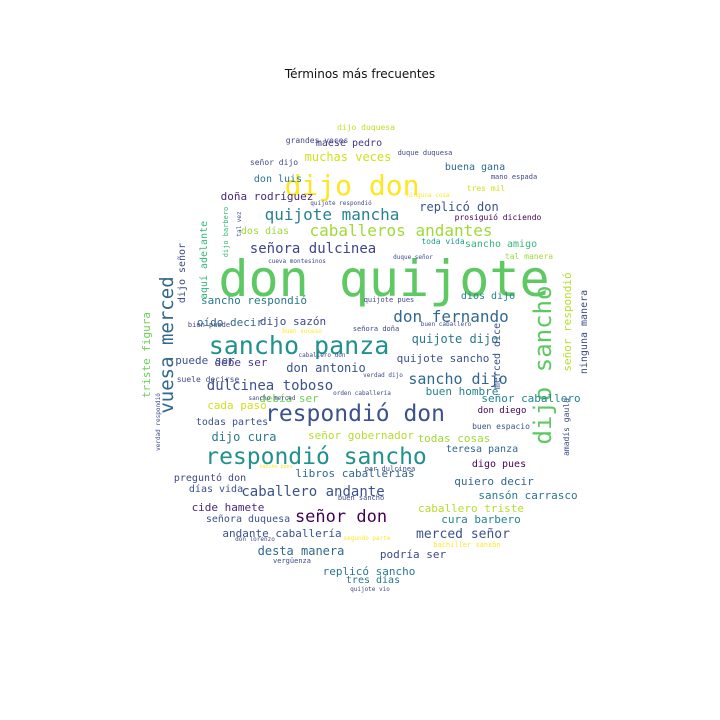  Describe the element at coordinates (167, 344) in the screenshot. I see `cloud-word: vuesa merced` at that location.